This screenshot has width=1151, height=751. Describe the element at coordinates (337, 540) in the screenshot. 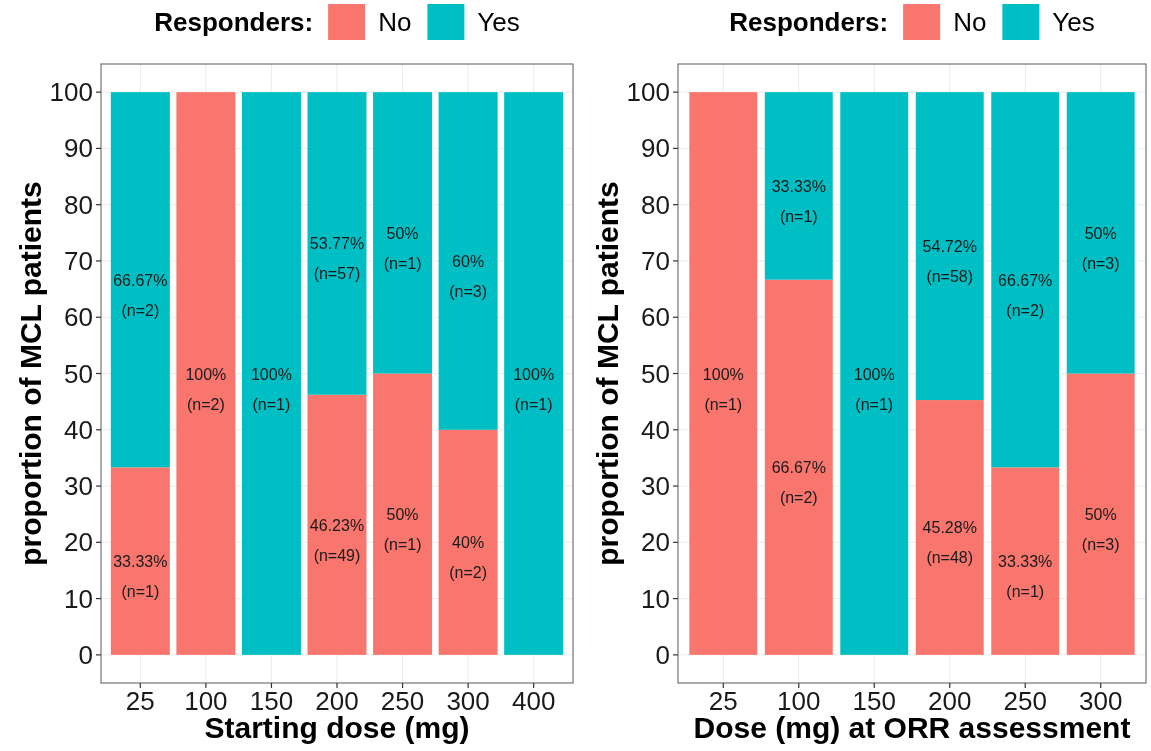

I see `data-label: 46.23% (n=49)` at that location.